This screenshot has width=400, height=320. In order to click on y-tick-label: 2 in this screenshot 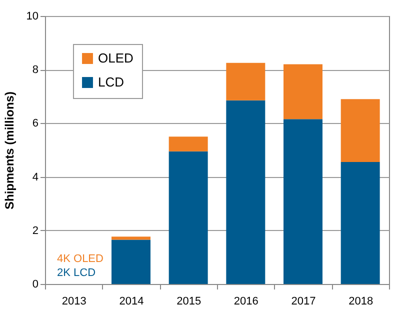, I will do `click(35, 230)`.